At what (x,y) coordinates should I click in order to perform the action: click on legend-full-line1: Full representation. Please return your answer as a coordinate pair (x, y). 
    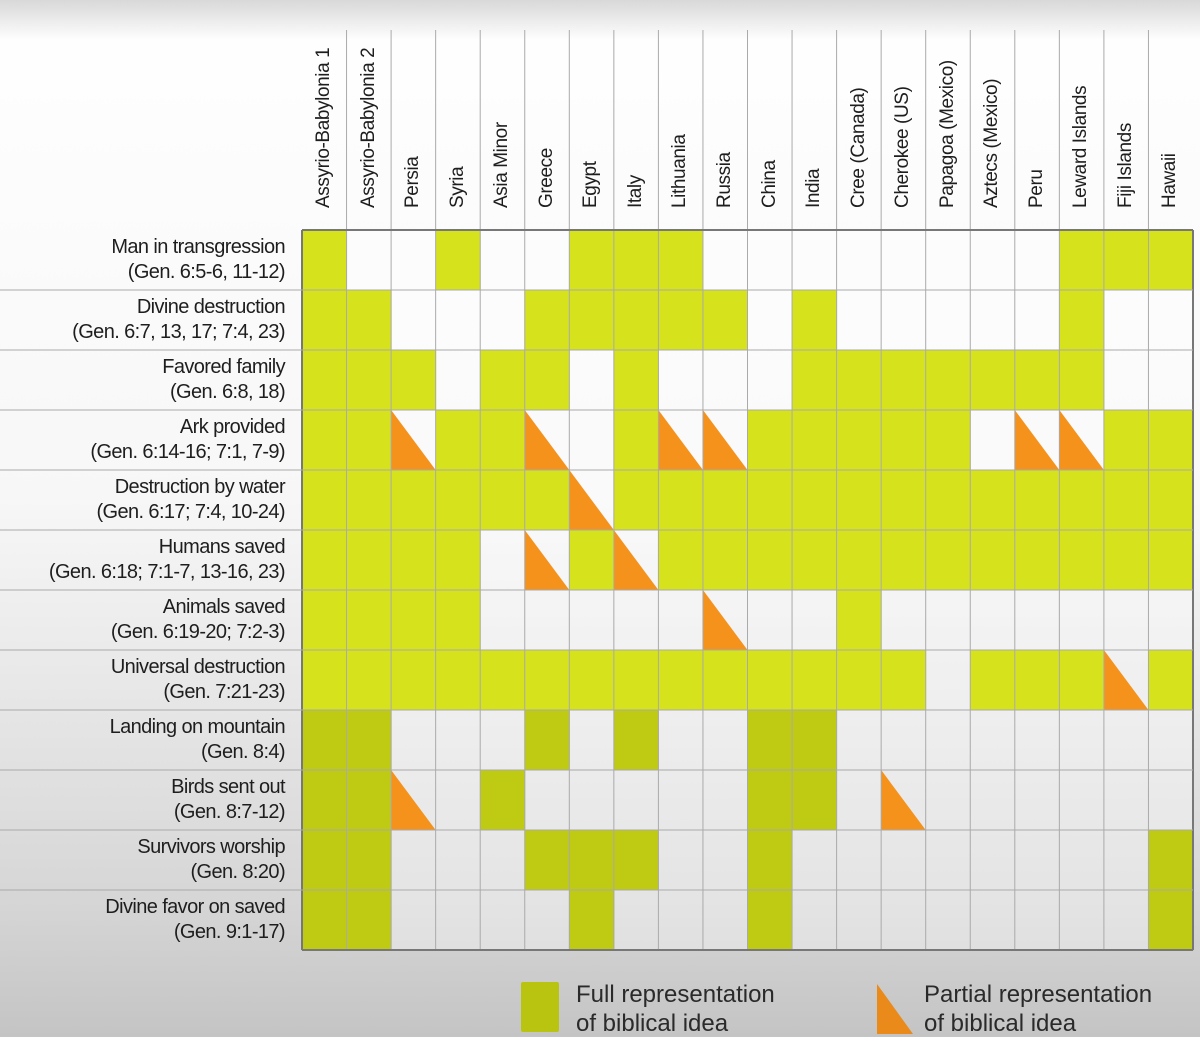
    Looking at the image, I should click on (675, 994).